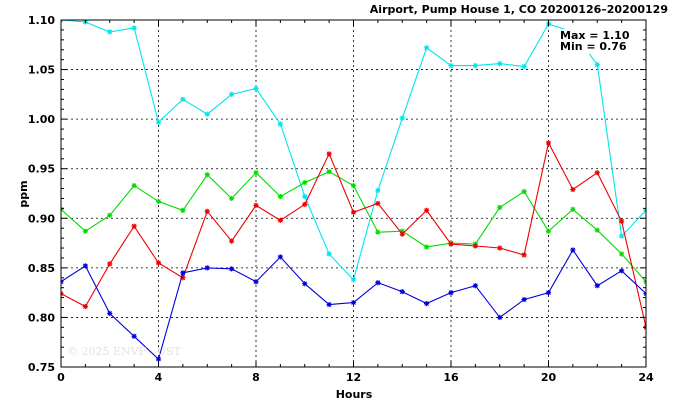 The height and width of the screenshot is (409, 674). Describe the element at coordinates (354, 394) in the screenshot. I see `x-axis-label: Hours` at that location.